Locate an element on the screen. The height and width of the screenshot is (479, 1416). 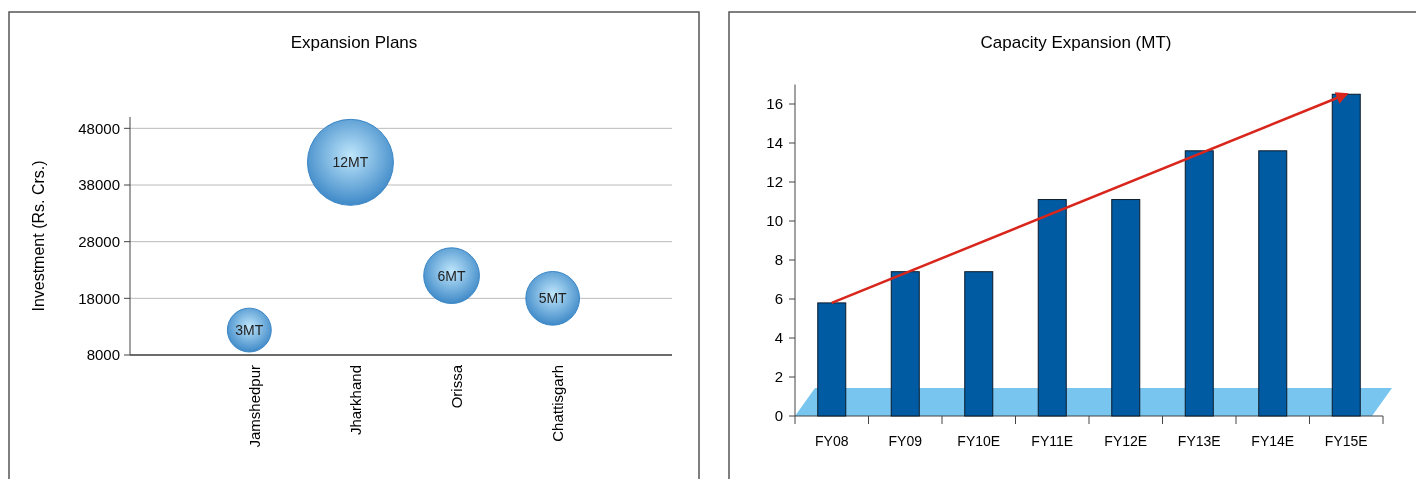
x-tick-label: FY08 is located at coordinates (832, 441).